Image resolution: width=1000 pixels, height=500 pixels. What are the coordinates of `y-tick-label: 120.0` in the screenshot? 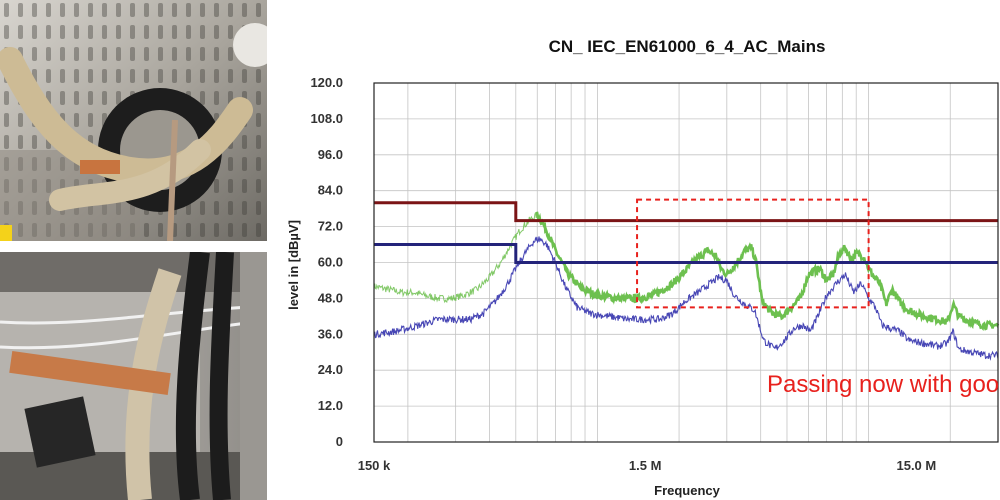 It's located at (326, 82).